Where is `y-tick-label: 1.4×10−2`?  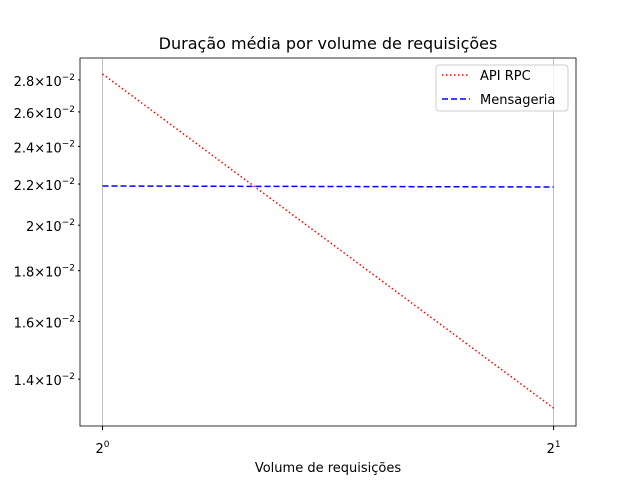
y-tick-label: 1.4×10−2 is located at coordinates (44, 380).